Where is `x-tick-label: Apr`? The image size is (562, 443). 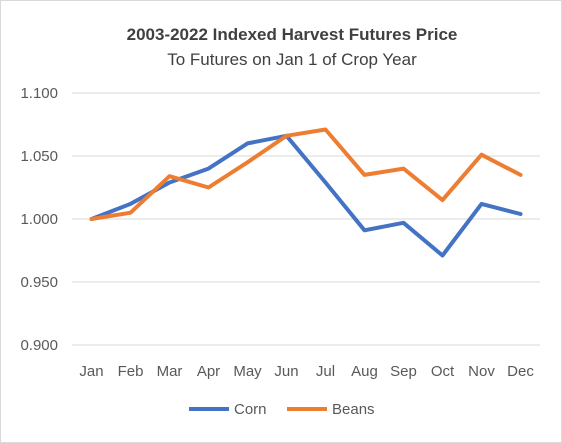 x-tick-label: Apr is located at coordinates (208, 371).